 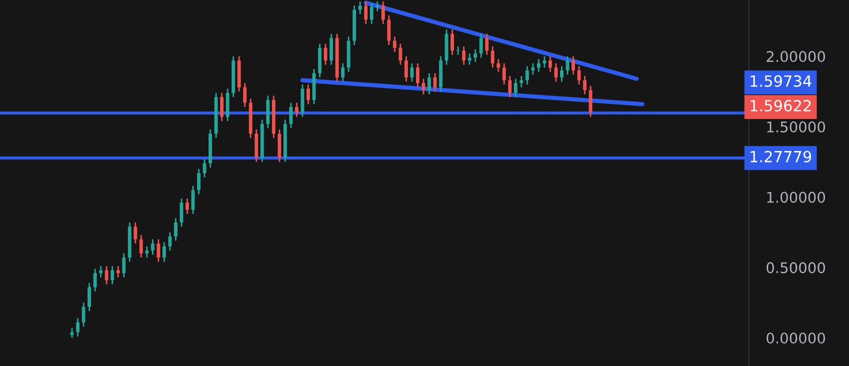 I want to click on text: 1.59622, so click(x=780, y=106).